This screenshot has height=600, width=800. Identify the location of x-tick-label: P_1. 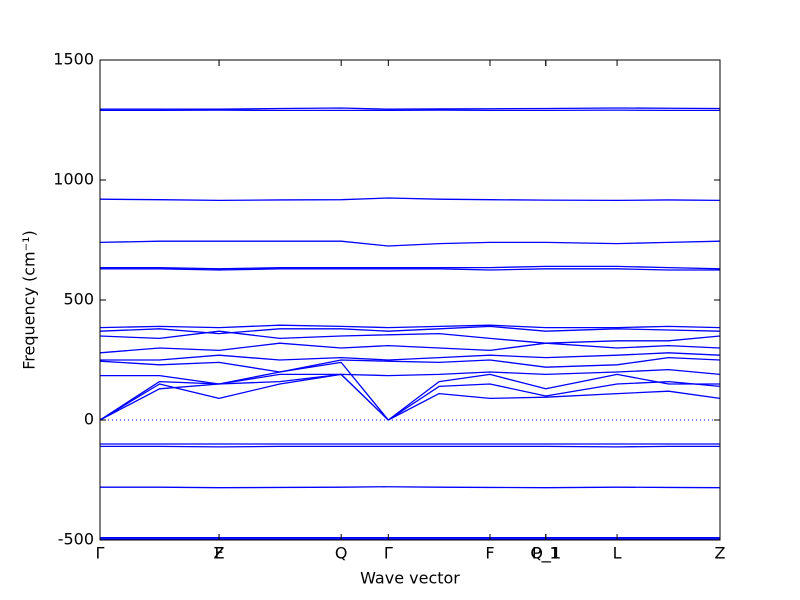
(546, 554).